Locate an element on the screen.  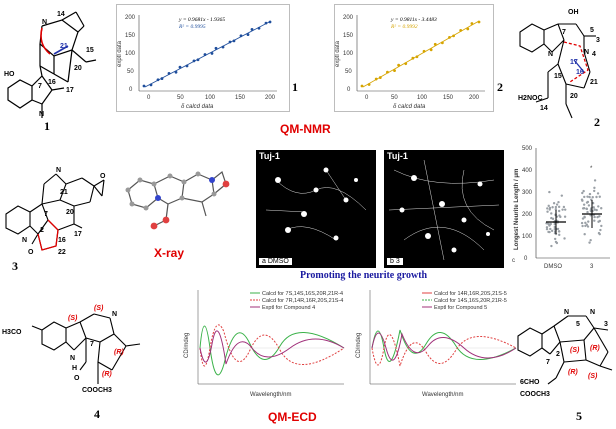
neurite-ytick-500: 500 is located at coordinates (527, 149).